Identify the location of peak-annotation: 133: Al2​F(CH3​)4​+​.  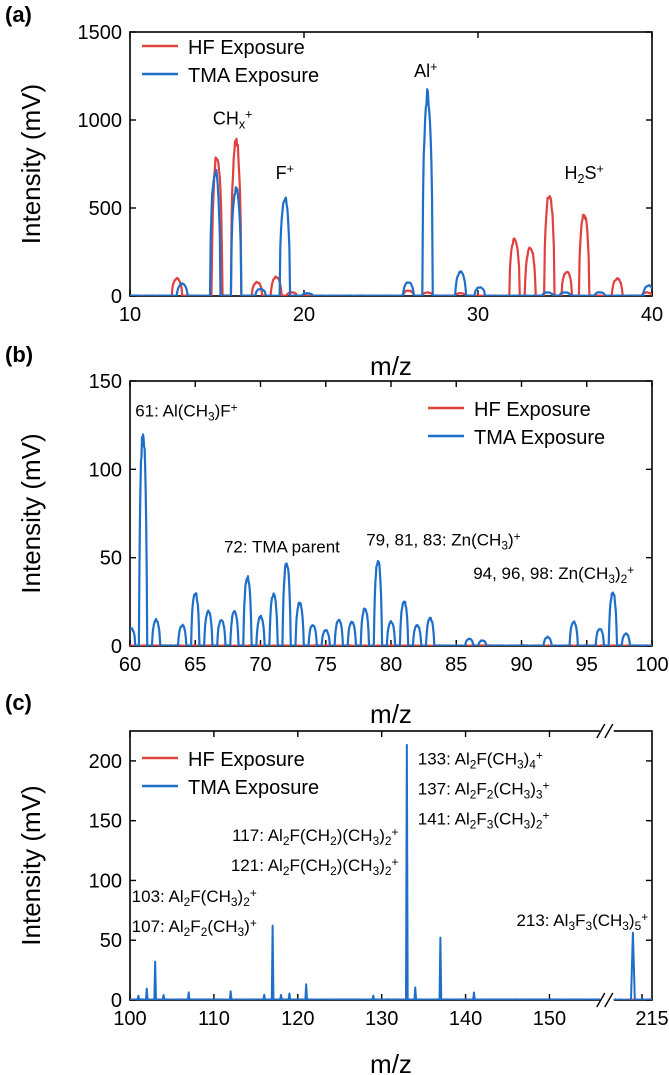
(480, 759).